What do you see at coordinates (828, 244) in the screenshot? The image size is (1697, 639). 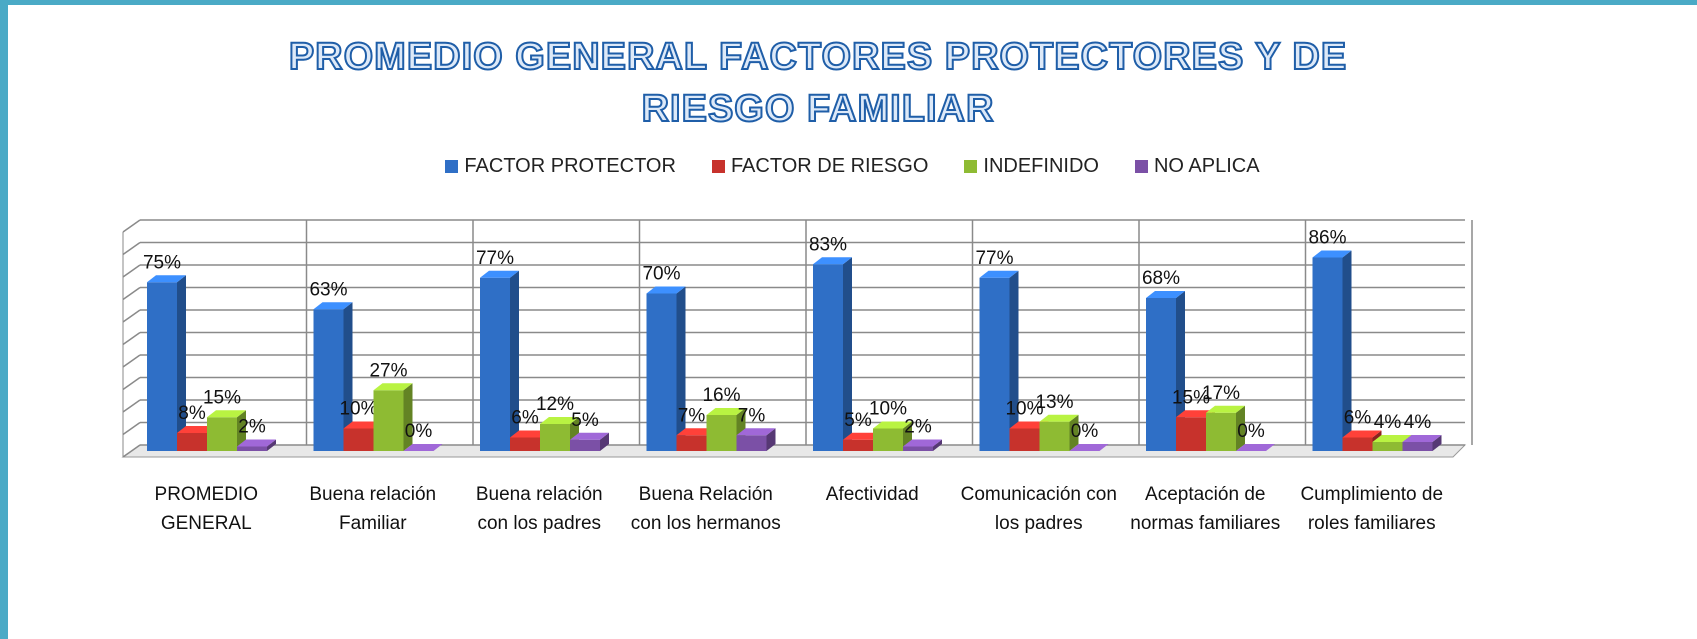 I see `data-label: 83%` at bounding box center [828, 244].